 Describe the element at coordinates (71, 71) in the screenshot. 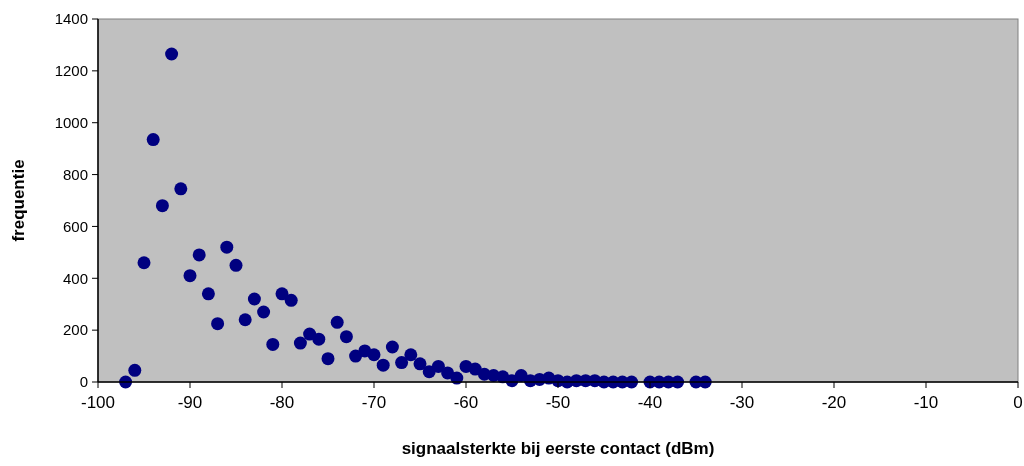

I see `y-tick-label: 1200` at that location.